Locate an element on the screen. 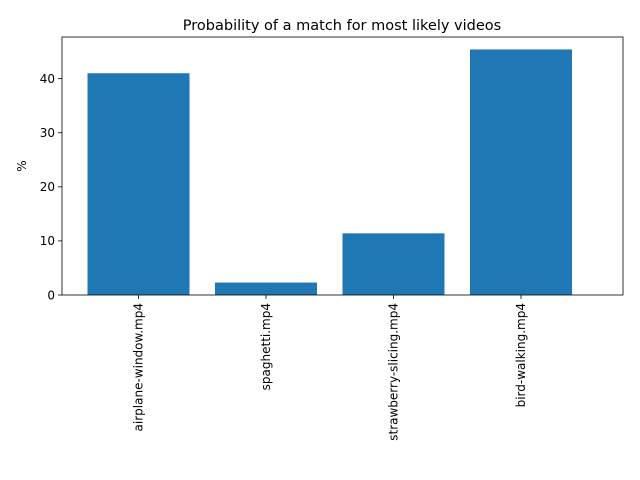  y-tick-label: 20 is located at coordinates (47, 187).